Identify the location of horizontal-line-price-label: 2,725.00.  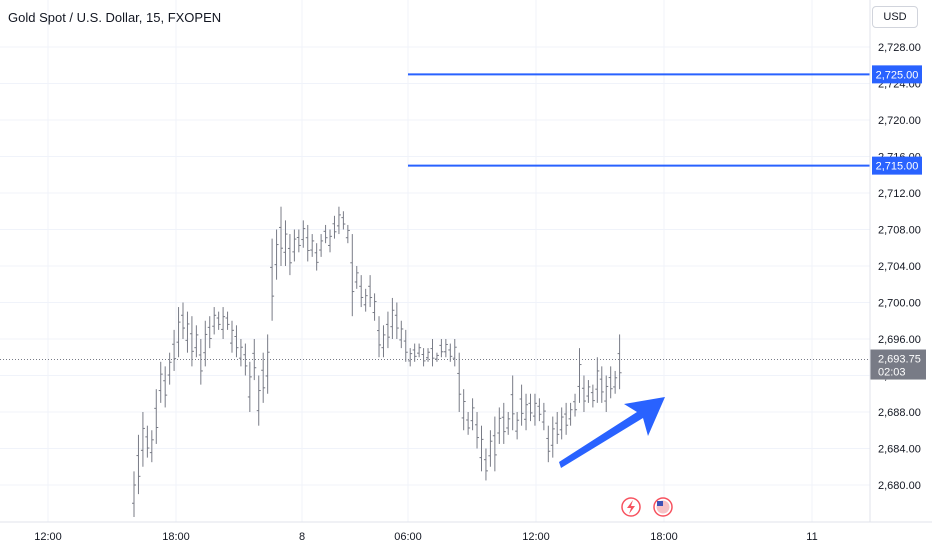
(897, 75).